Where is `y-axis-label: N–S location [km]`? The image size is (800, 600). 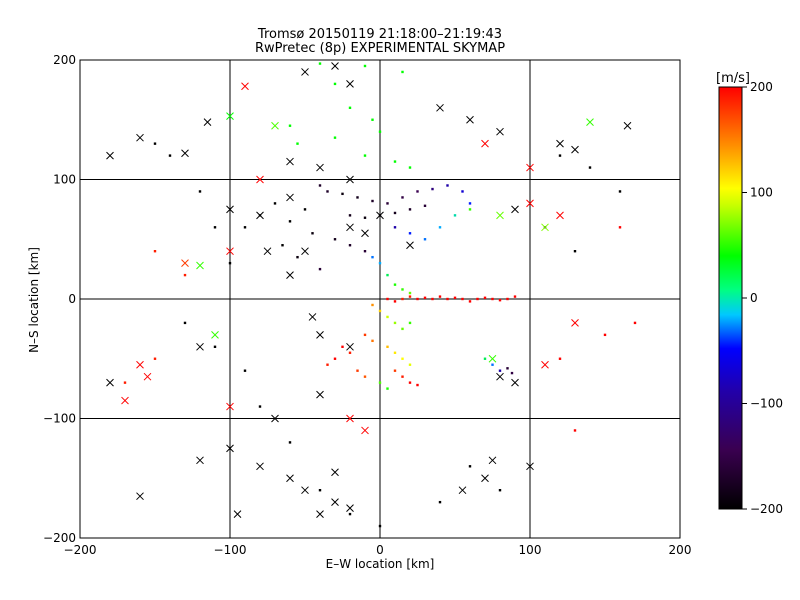 y-axis-label: N–S location [km] is located at coordinates (34, 300).